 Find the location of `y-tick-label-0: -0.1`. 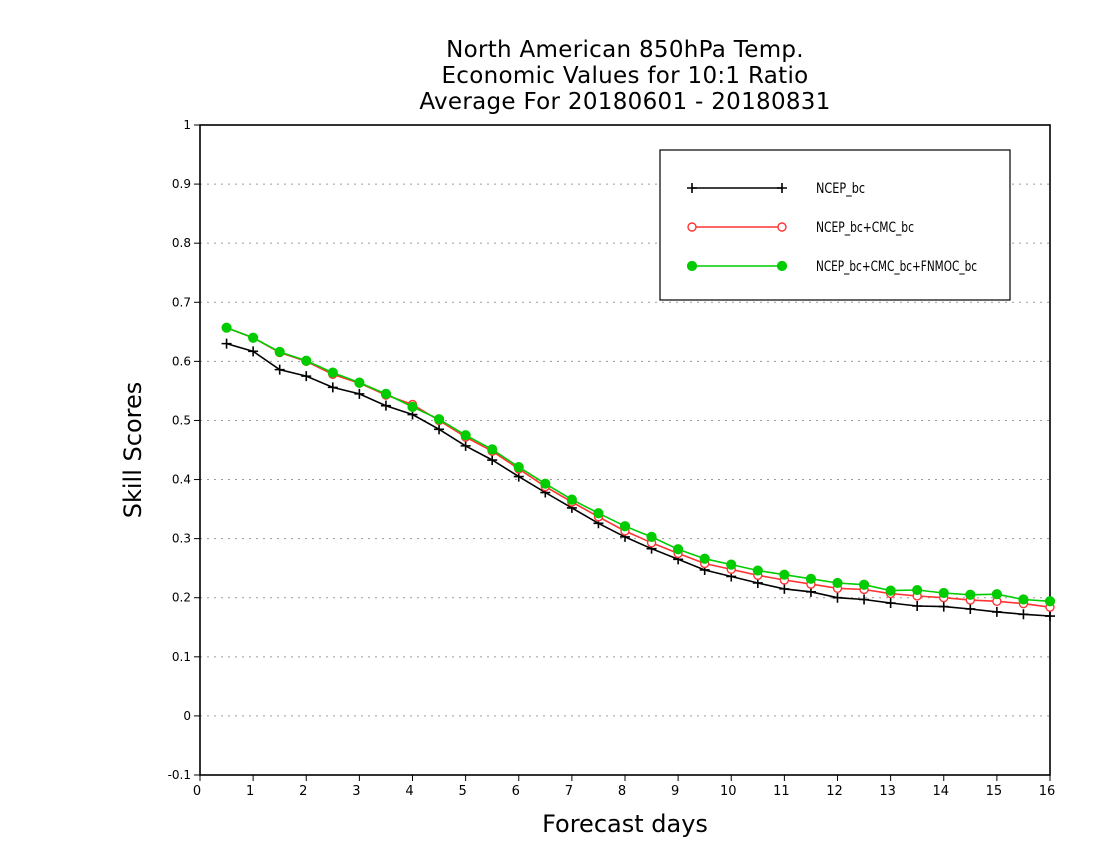

y-tick-label-0: -0.1 is located at coordinates (179, 775).